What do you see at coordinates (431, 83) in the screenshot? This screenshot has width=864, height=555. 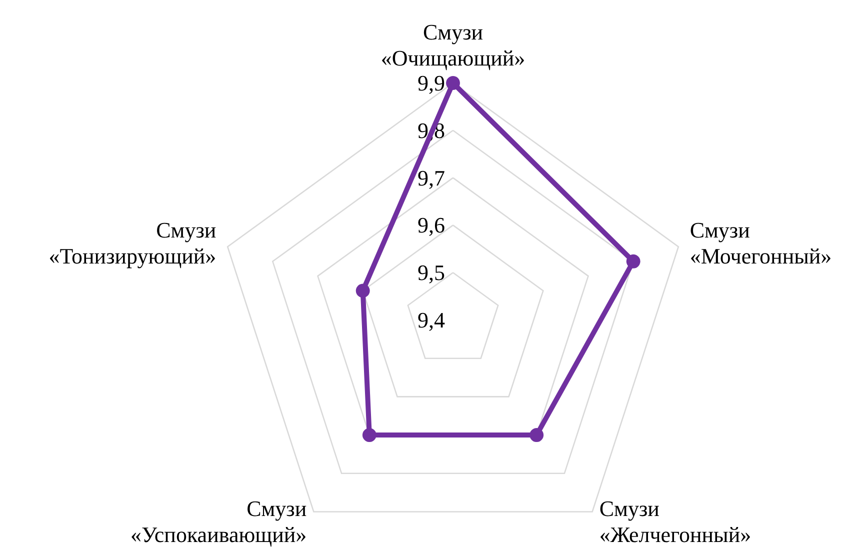 I see `y-tick-label: 9,9` at bounding box center [431, 83].